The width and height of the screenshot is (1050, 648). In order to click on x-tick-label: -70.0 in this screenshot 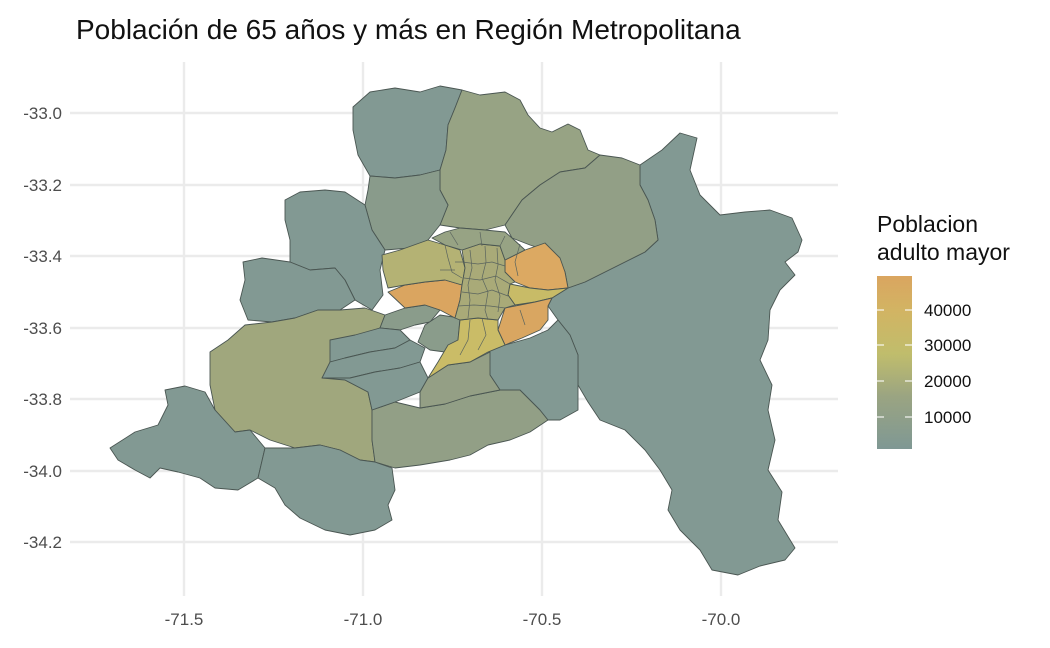, I will do `click(721, 619)`.